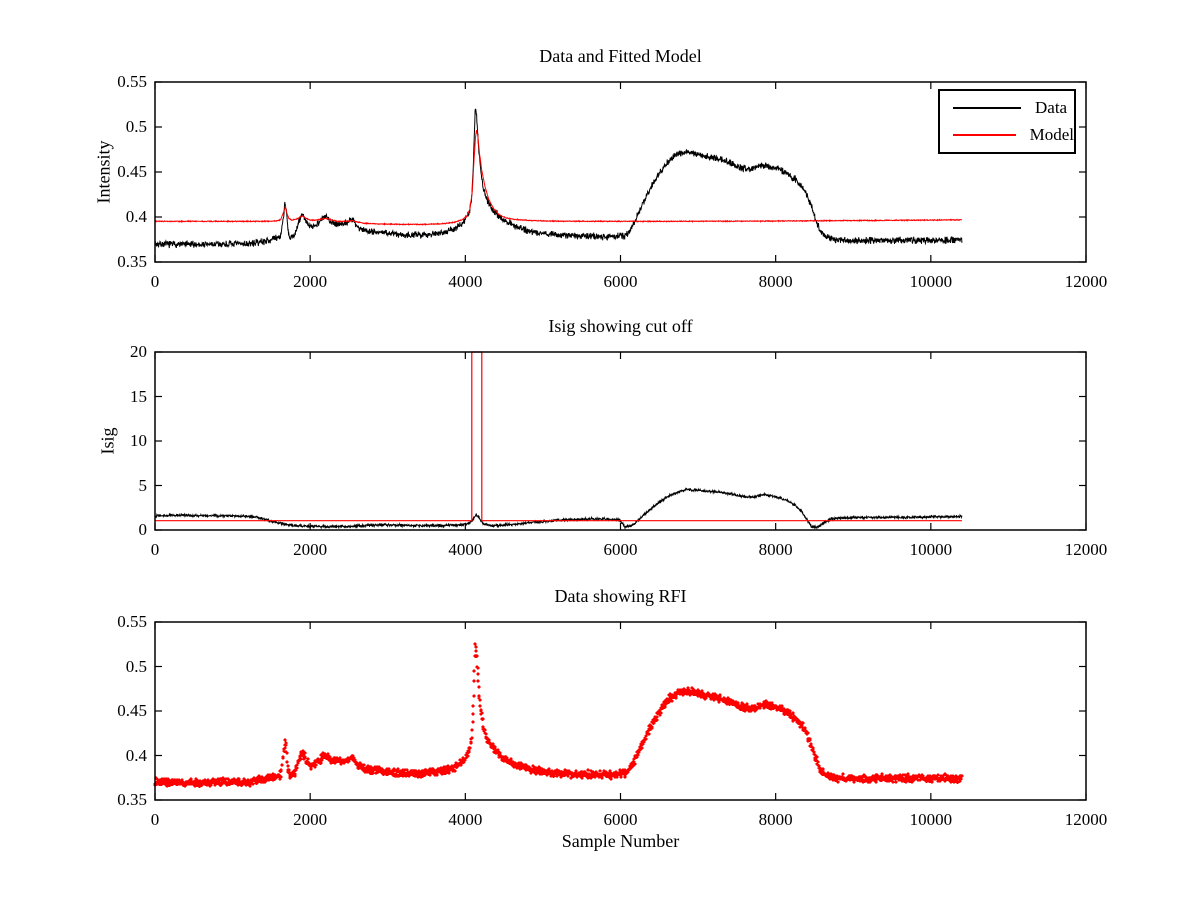 This screenshot has width=1200, height=900. I want to click on y-tick-label: 0, so click(143, 529).